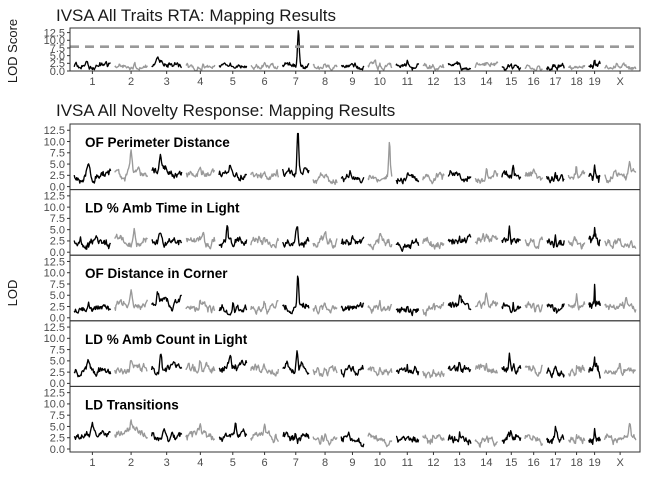 The height and width of the screenshot is (480, 672). Describe the element at coordinates (196, 15) in the screenshot. I see `top-chart-title: IVSA All Traits RTA: Mapping Results` at that location.